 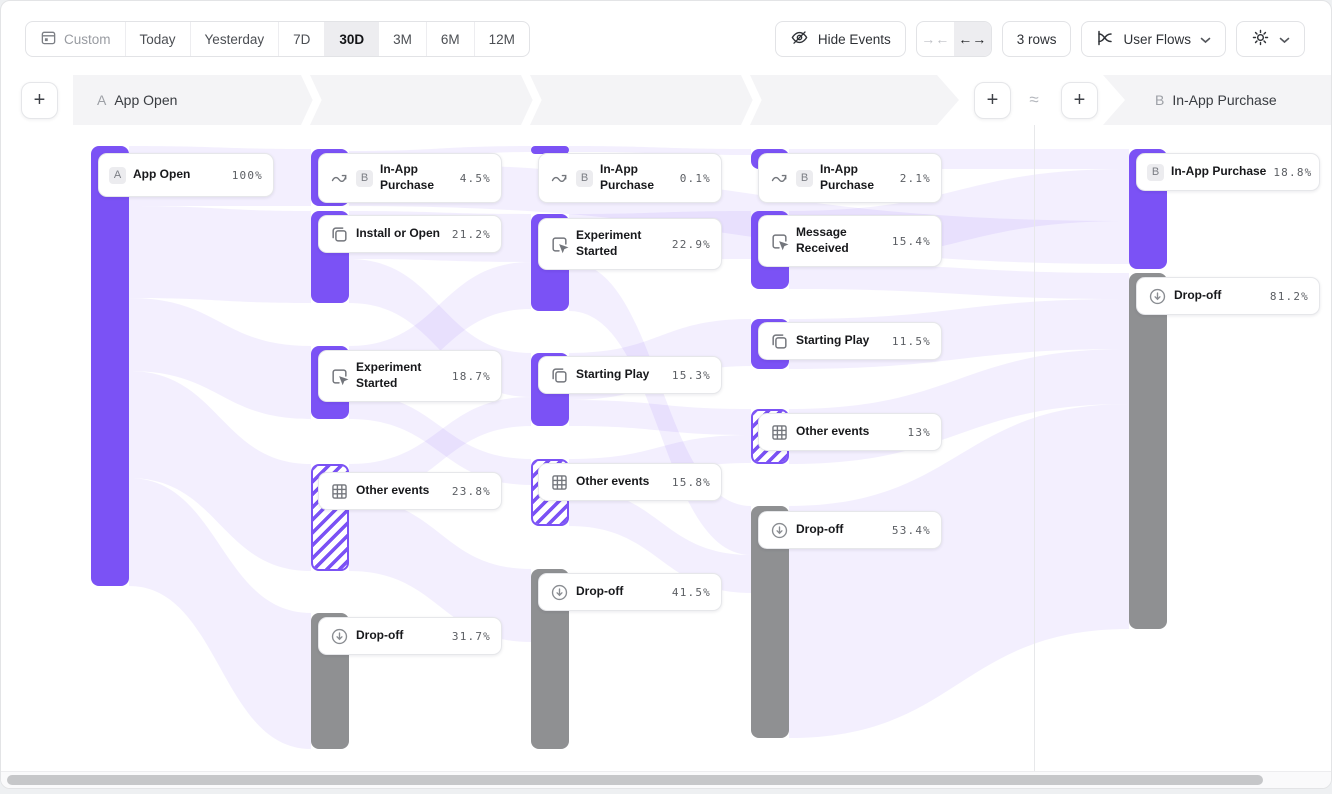 What do you see at coordinates (48, 39) in the screenshot?
I see `calendar-icon` at bounding box center [48, 39].